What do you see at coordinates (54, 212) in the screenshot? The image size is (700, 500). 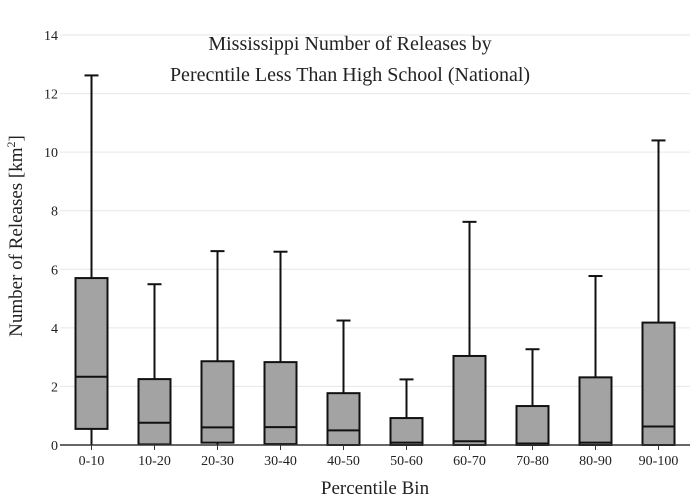 I see `y-tick-label: 8` at bounding box center [54, 212].